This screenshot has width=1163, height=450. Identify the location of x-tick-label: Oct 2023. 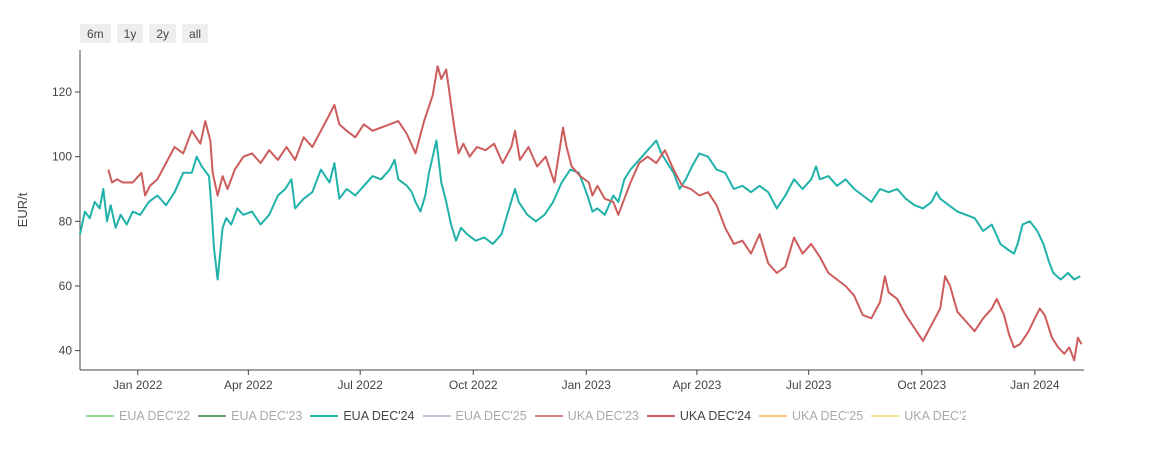
(921, 385).